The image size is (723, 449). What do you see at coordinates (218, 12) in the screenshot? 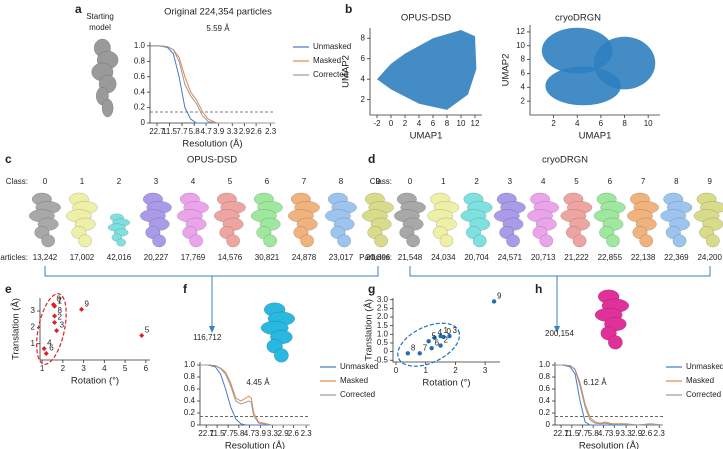
I see `chart-title: Original 224,354 particles` at bounding box center [218, 12].